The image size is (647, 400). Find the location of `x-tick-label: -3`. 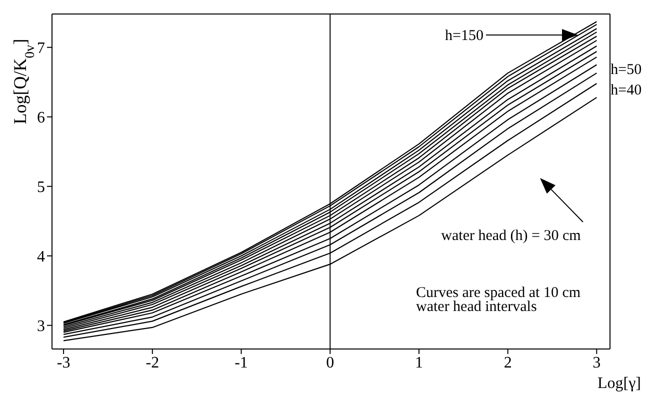

x-tick-label: -3 is located at coordinates (63, 363).